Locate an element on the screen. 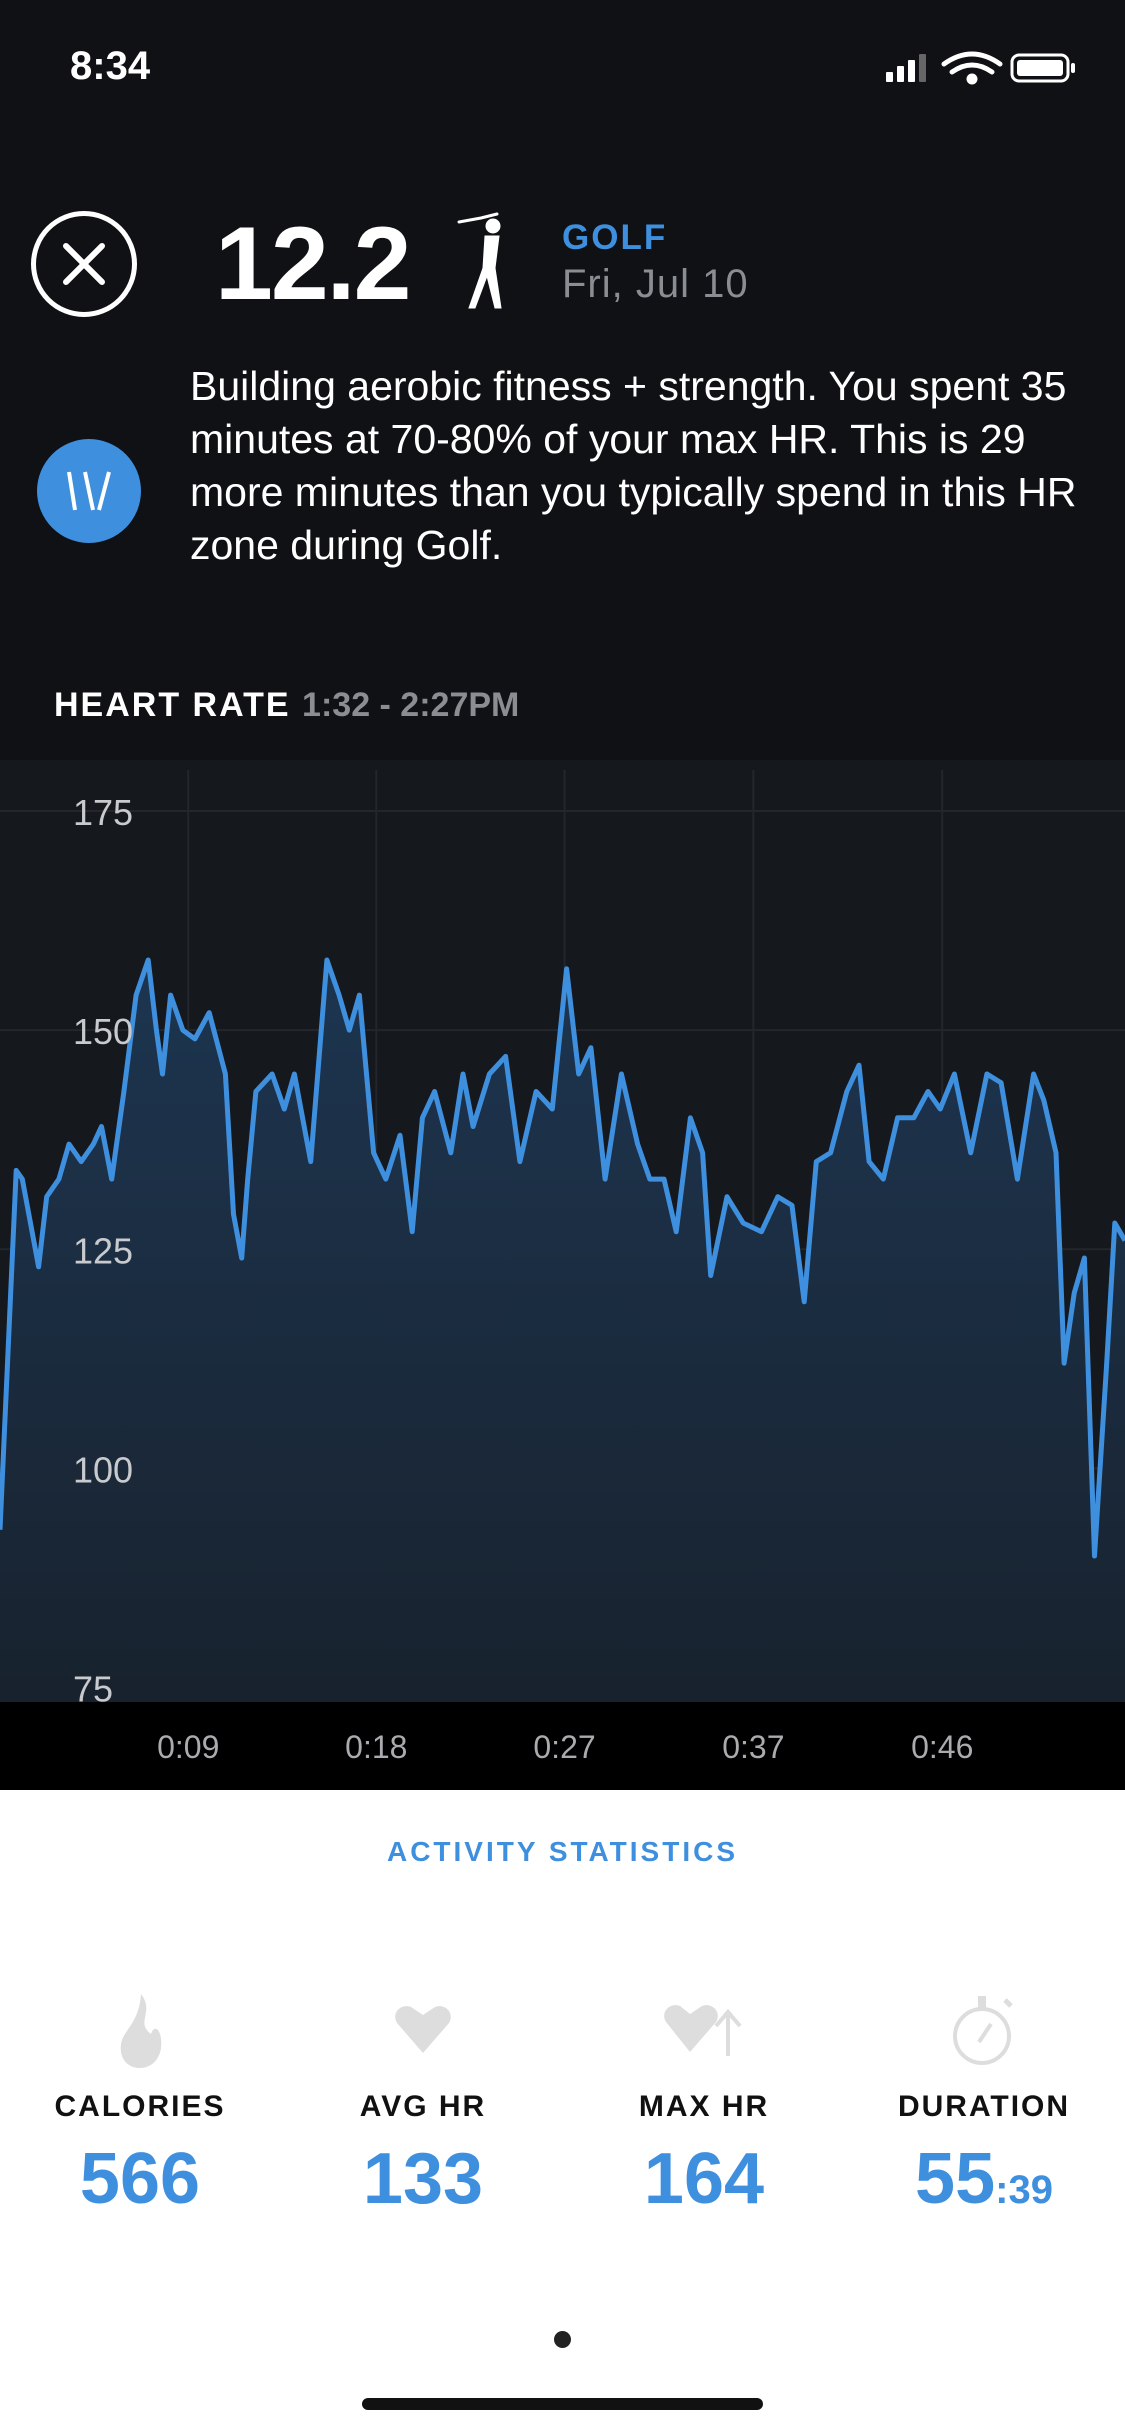 The image size is (1125, 2436). x-tick-label: 0:37 is located at coordinates (753, 1747).